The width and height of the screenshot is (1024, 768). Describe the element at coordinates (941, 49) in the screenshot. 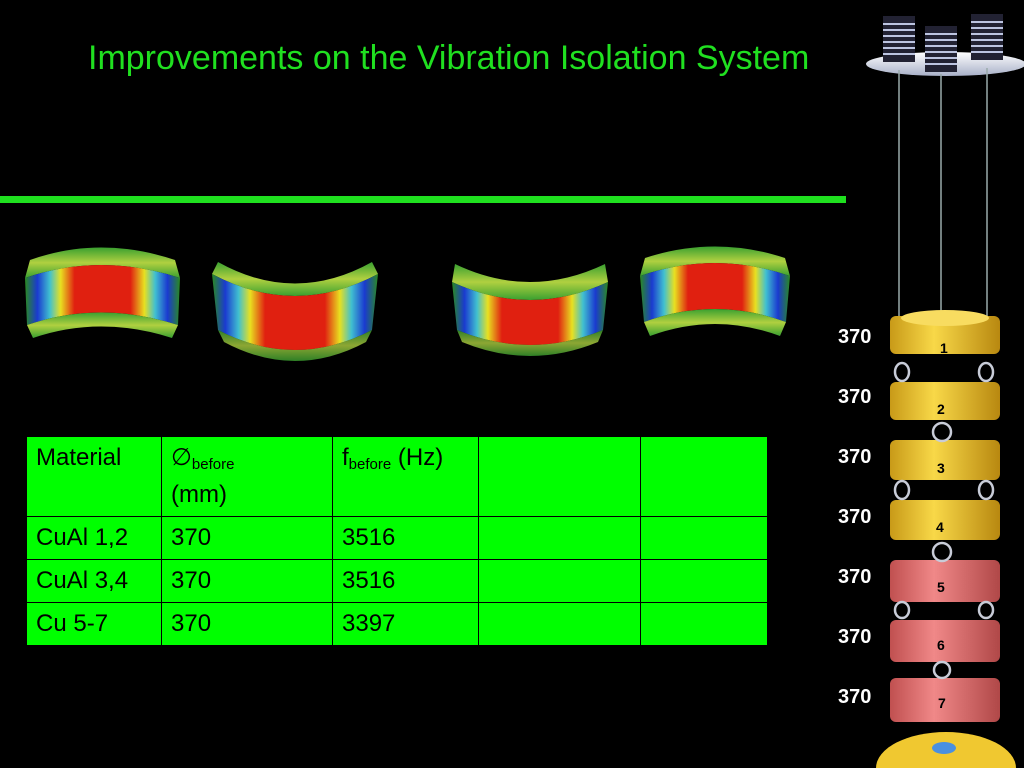

I see `spring-post-middle` at that location.